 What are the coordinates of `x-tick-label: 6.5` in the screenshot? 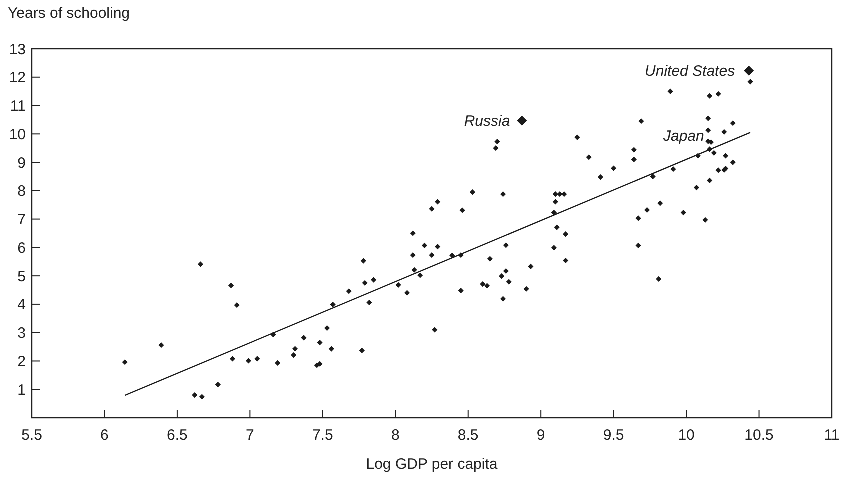 It's located at (177, 435).